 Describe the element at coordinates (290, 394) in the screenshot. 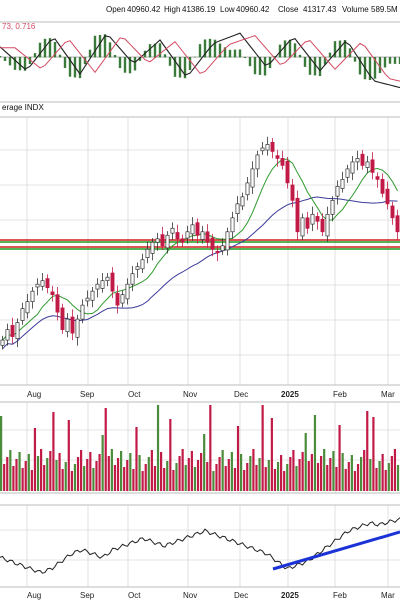

I see `x-label-2025: 2025` at that location.